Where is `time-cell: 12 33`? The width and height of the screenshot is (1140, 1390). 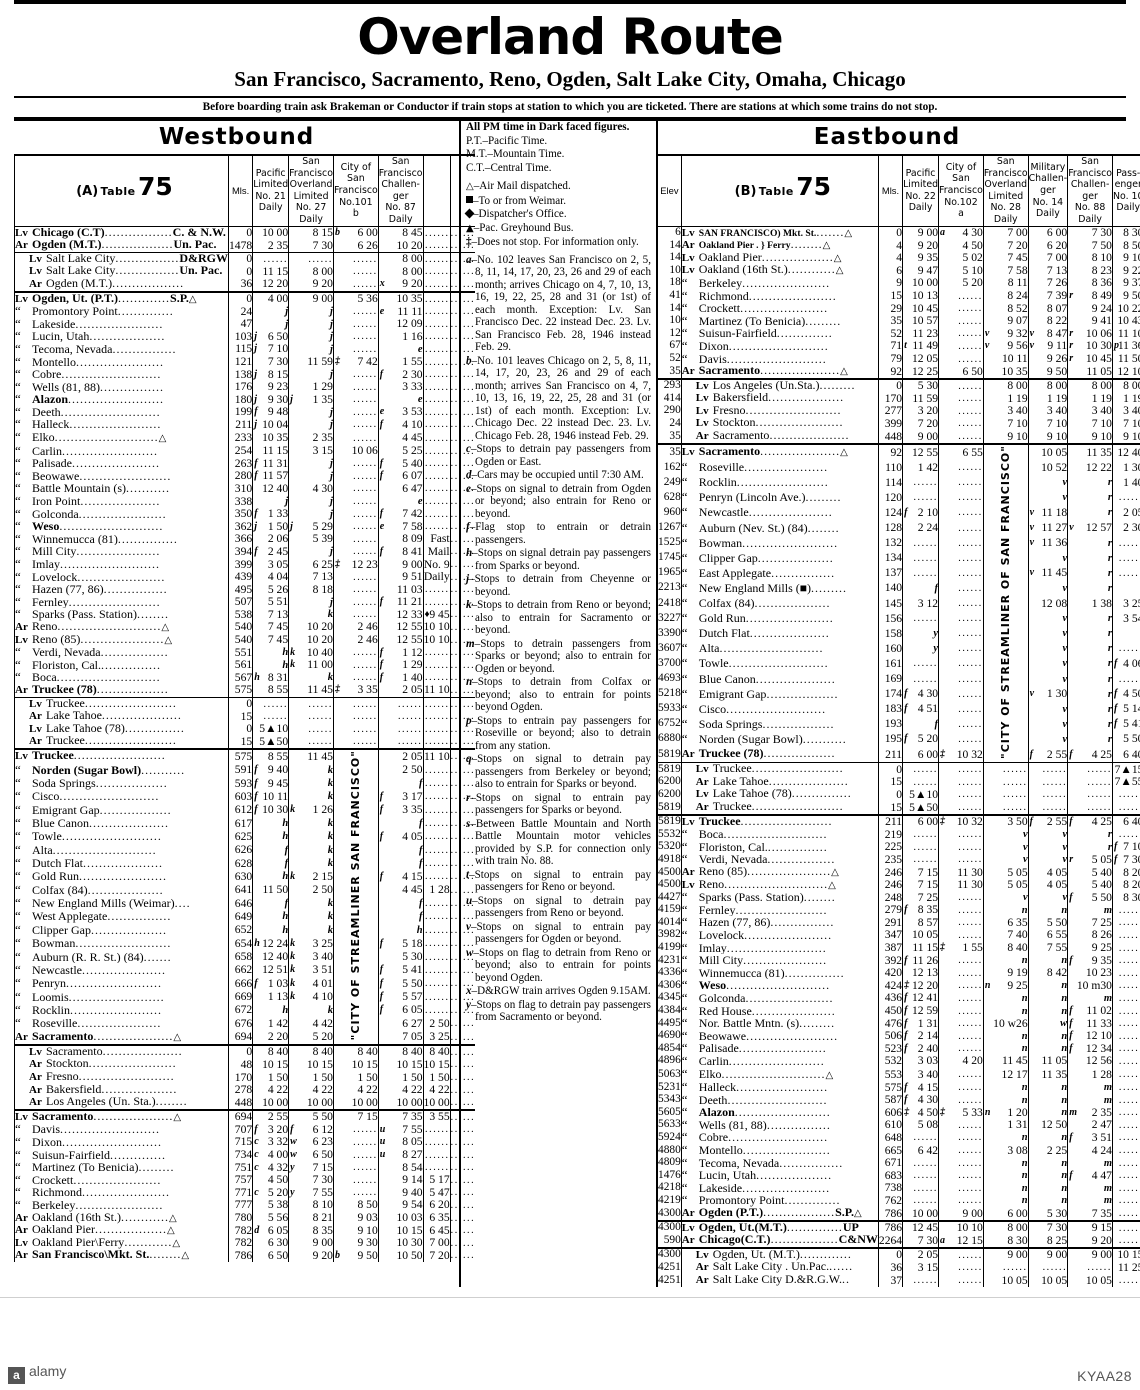
time-cell: 12 33 is located at coordinates (400, 614).